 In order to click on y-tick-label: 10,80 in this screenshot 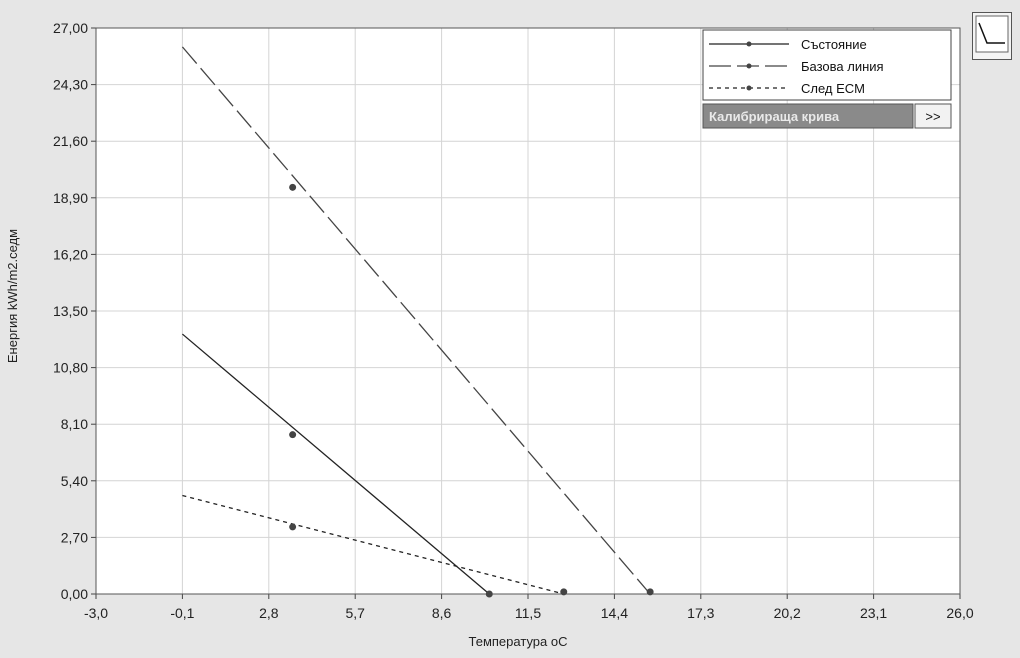, I will do `click(70, 368)`.